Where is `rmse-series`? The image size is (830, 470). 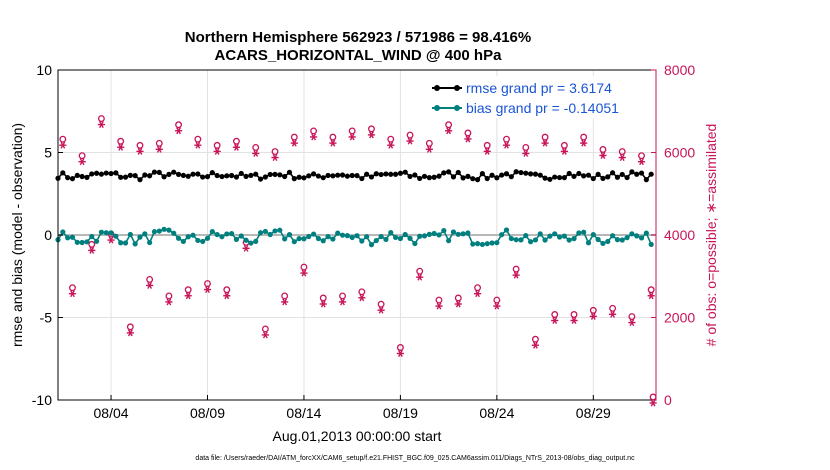
rmse-series is located at coordinates (354, 176).